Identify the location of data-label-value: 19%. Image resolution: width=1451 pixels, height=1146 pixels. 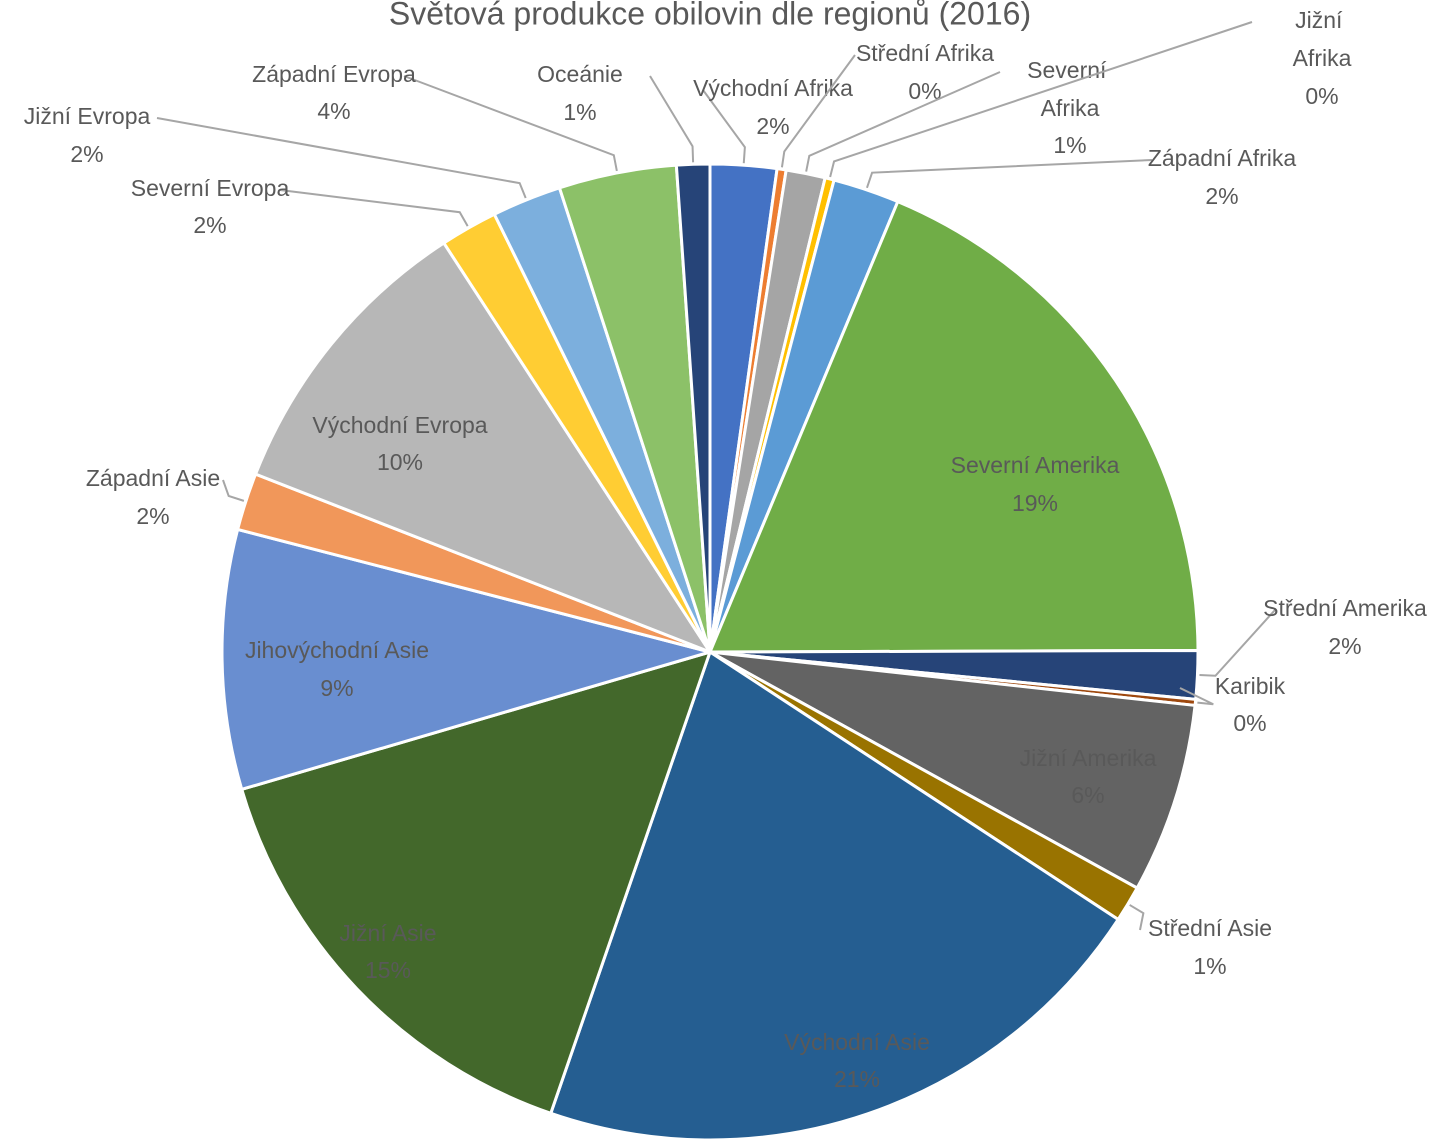
(1035, 503).